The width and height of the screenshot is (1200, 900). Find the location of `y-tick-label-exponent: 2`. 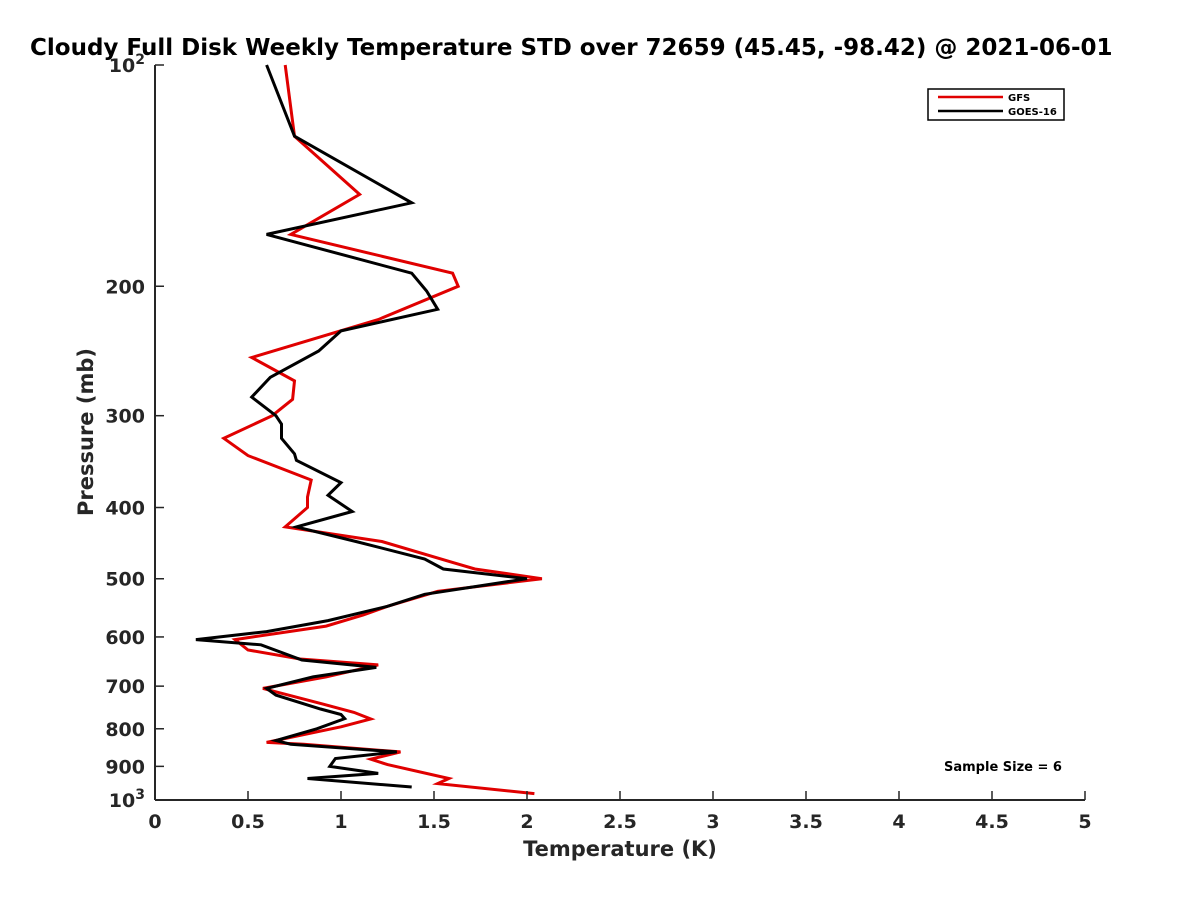

y-tick-label-exponent: 2 is located at coordinates (140, 60).